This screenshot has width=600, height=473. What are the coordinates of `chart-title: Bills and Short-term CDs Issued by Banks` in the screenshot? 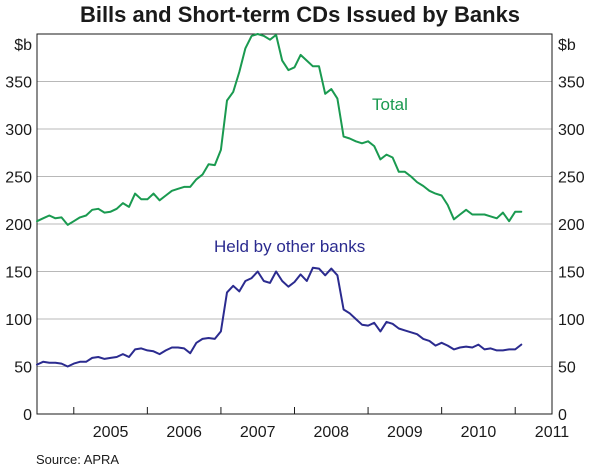 It's located at (300, 14).